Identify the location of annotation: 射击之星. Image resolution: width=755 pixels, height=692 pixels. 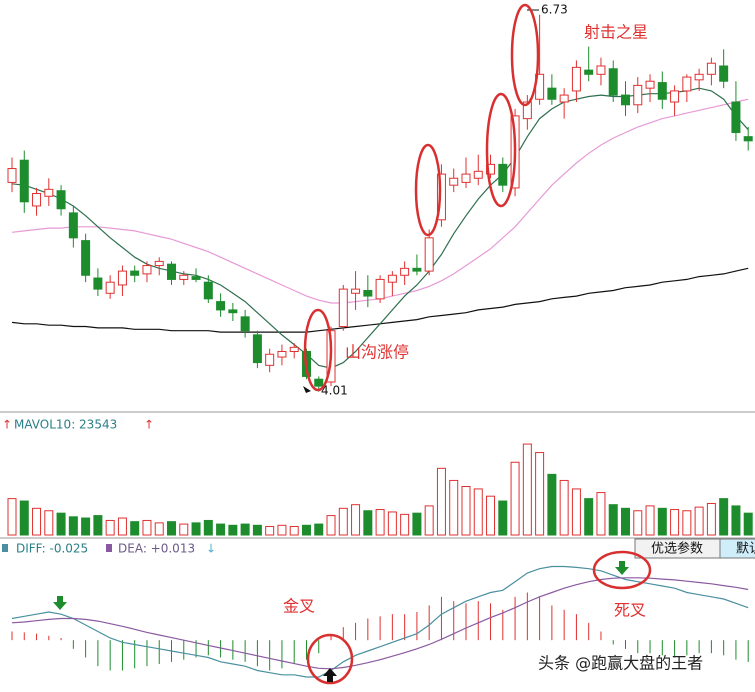
(616, 32).